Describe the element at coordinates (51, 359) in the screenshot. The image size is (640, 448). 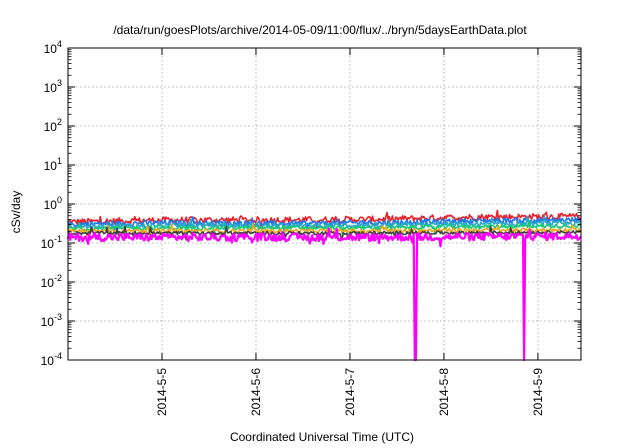
I see `y-tick-label: 10⁻⁴` at that location.